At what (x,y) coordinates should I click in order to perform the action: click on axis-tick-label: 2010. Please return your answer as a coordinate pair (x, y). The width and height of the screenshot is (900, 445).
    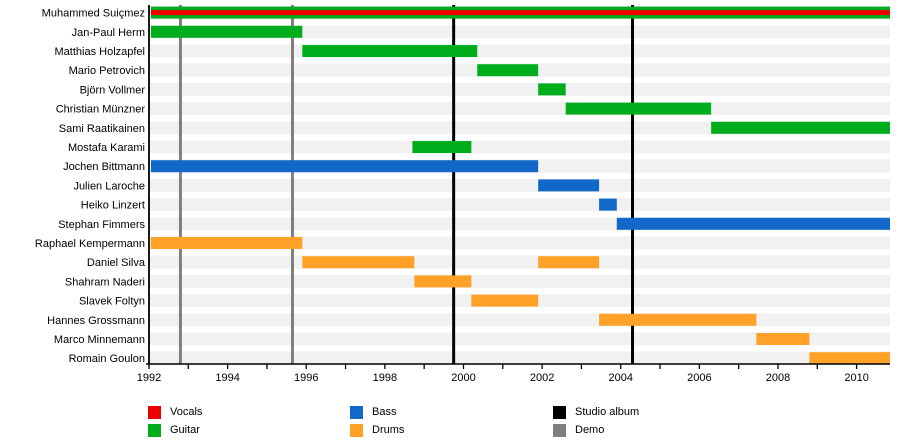
    Looking at the image, I should click on (856, 378).